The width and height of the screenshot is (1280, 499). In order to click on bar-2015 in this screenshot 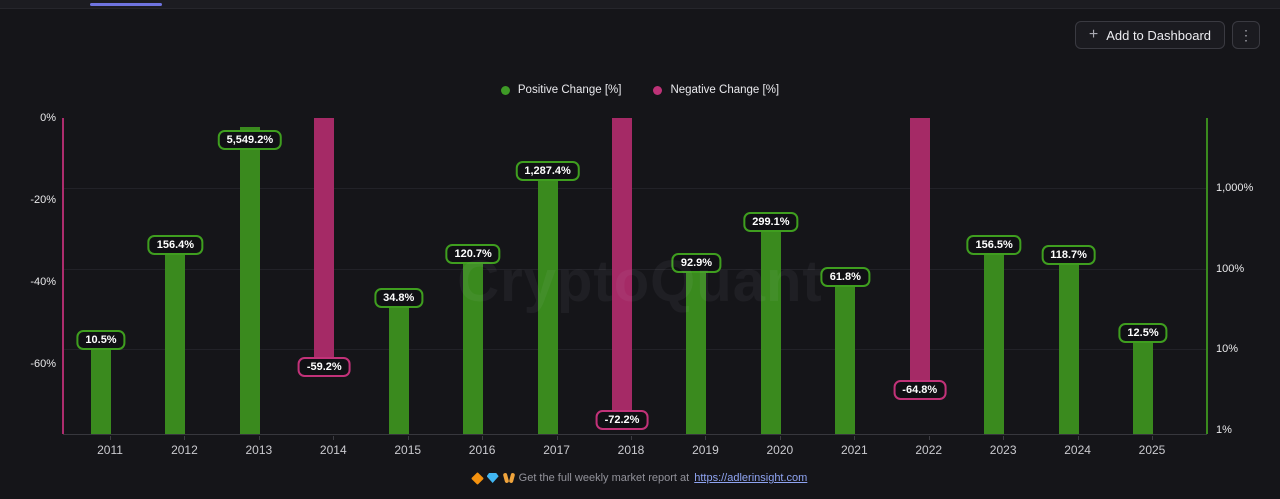, I will do `click(398, 369)`.